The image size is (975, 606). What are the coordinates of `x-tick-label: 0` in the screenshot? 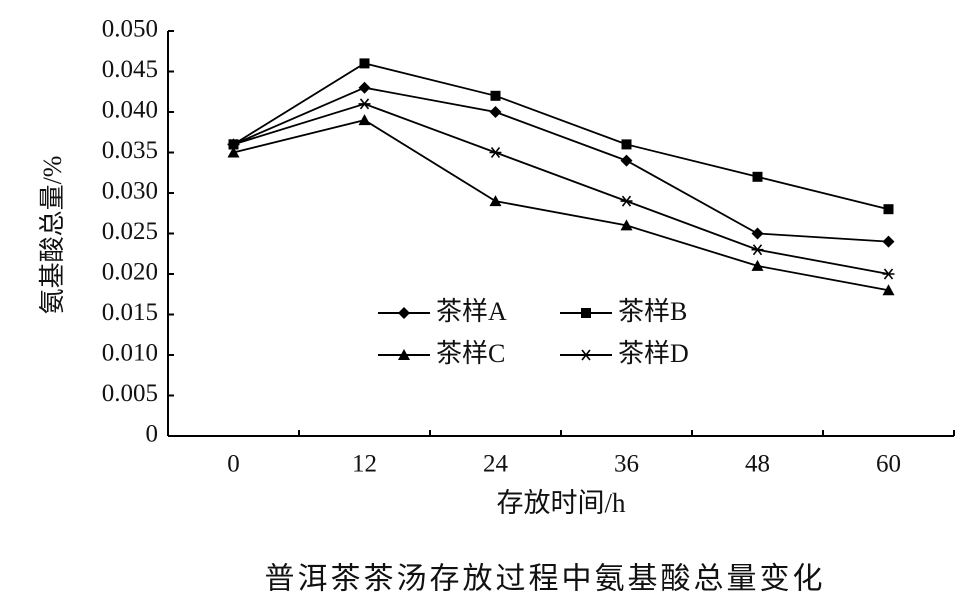 It's located at (233, 464).